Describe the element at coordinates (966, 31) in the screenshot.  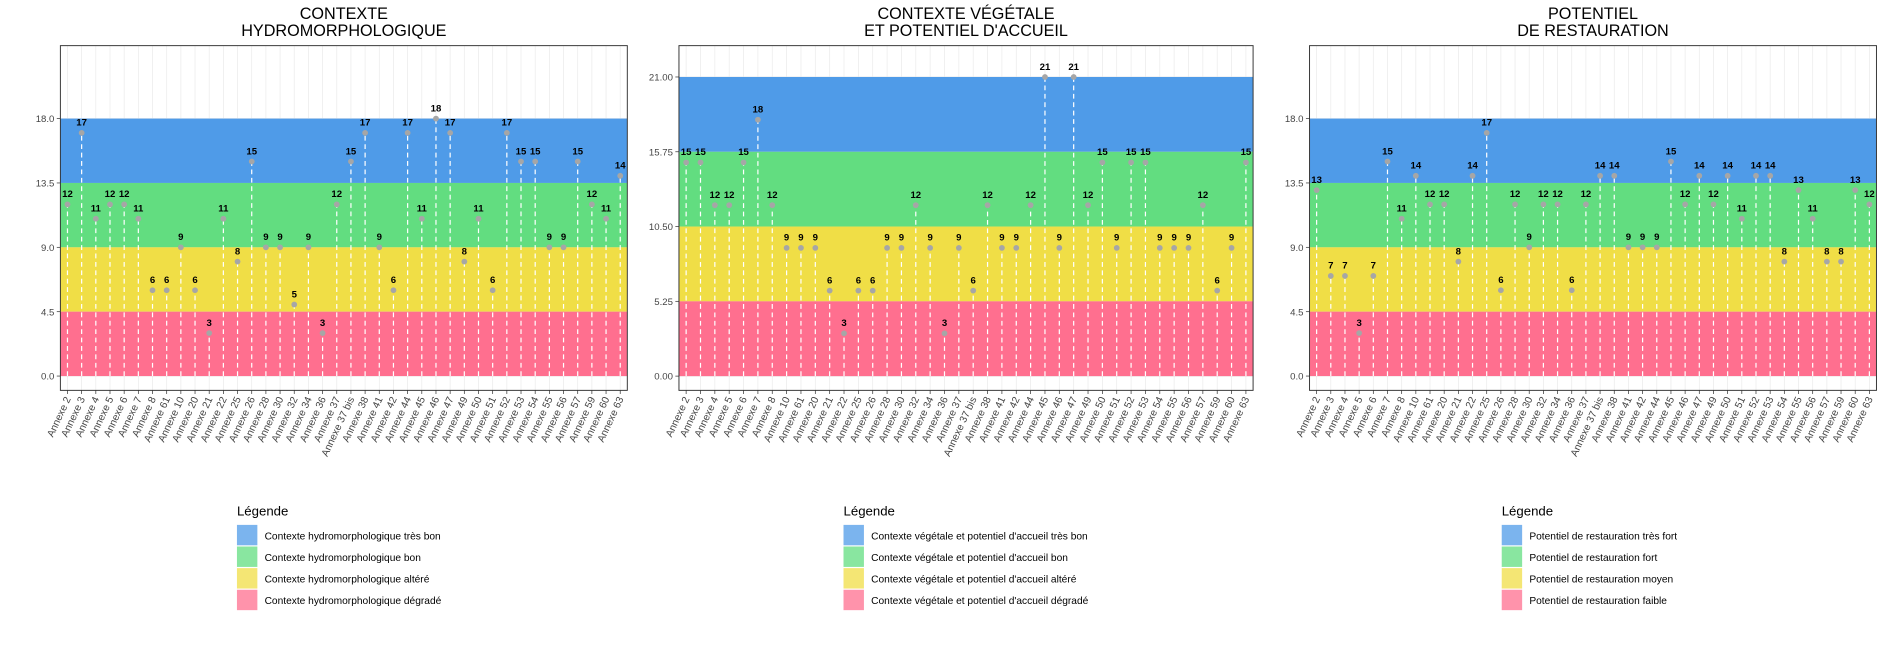
I see `chart-title: ET POTENTIEL D'ACCUEIL` at that location.